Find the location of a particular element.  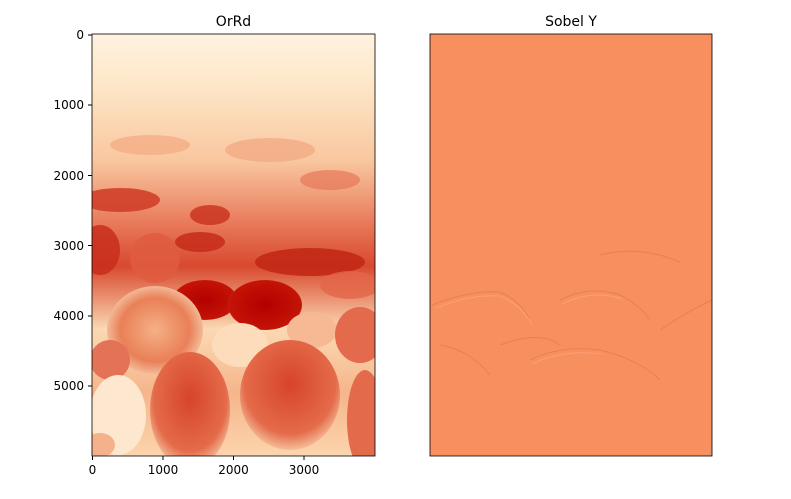

y-tick-label: 2000 is located at coordinates (68, 176).